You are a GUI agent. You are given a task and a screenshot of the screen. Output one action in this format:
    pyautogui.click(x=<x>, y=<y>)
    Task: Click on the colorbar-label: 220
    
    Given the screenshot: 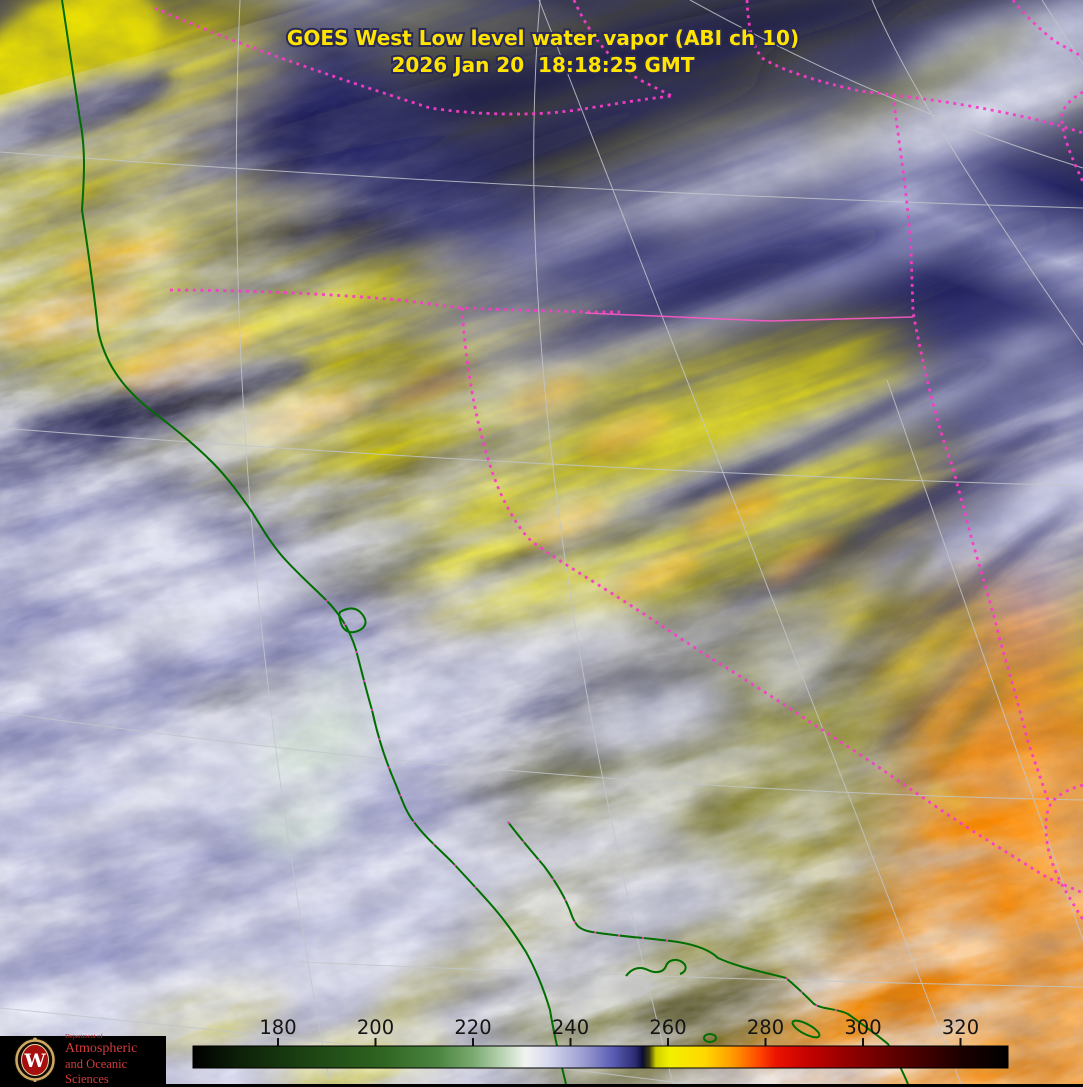 What is the action you would take?
    pyautogui.click(x=472, y=1027)
    